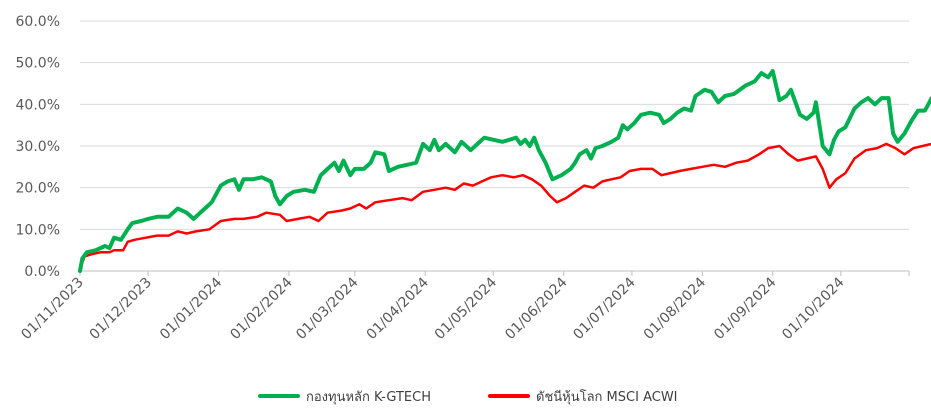 This screenshot has height=418, width=931. I want to click on x-tick-label: 01/05/2024, so click(466, 308).